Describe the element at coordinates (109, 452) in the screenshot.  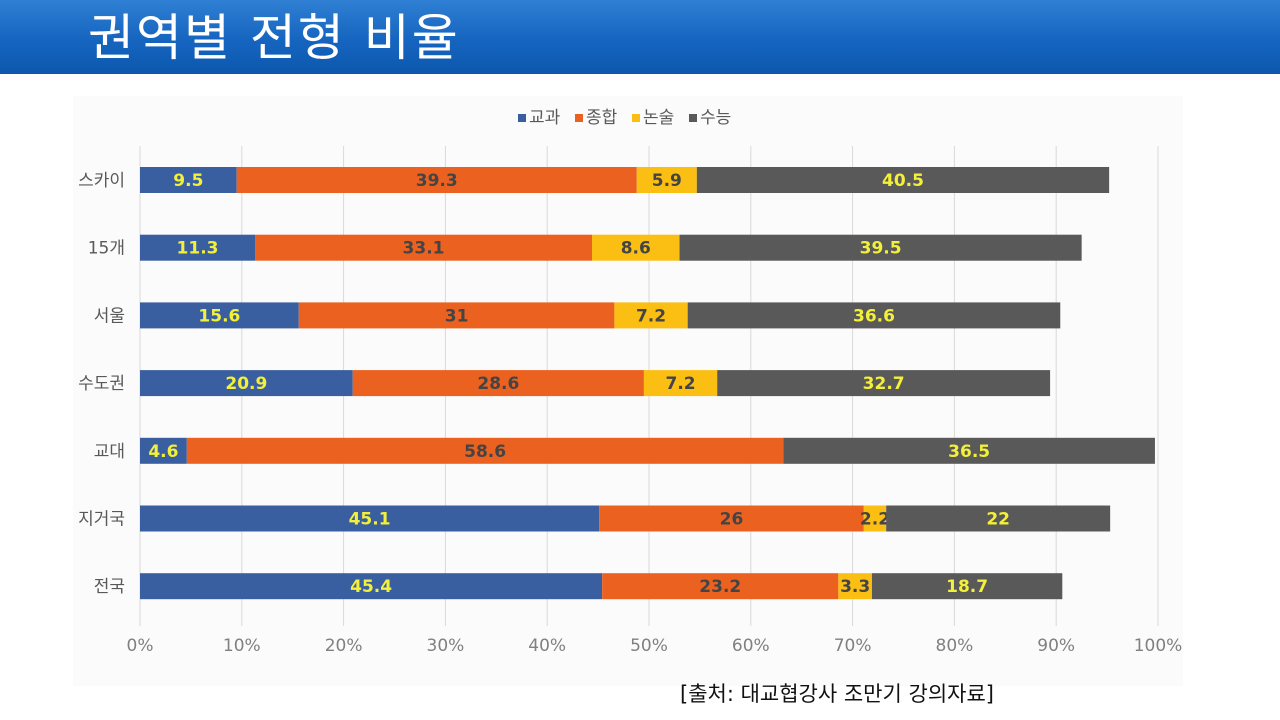
I see `category-label: 교대` at that location.